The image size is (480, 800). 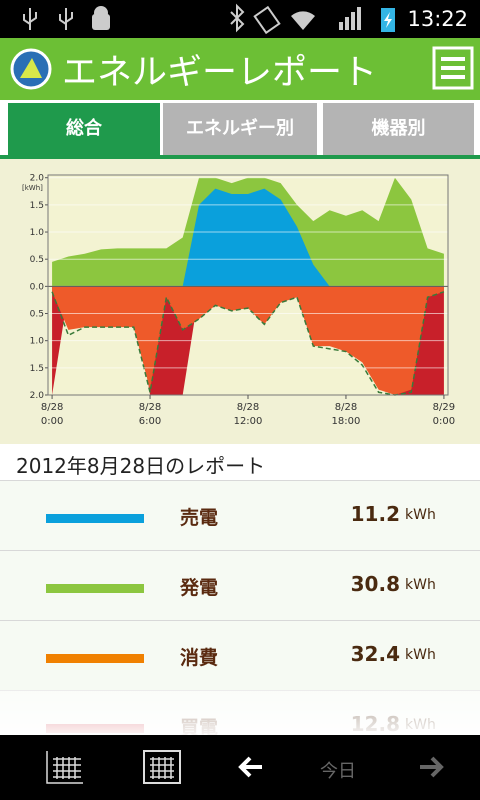 I want to click on x-tick-label: 8/28 6:00, so click(x=150, y=414).